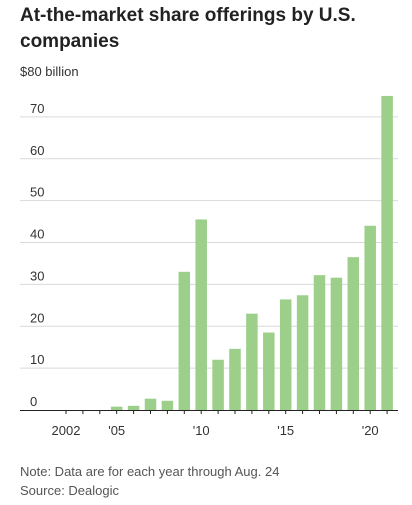  What do you see at coordinates (235, 379) in the screenshot?
I see `bar-2012` at bounding box center [235, 379].